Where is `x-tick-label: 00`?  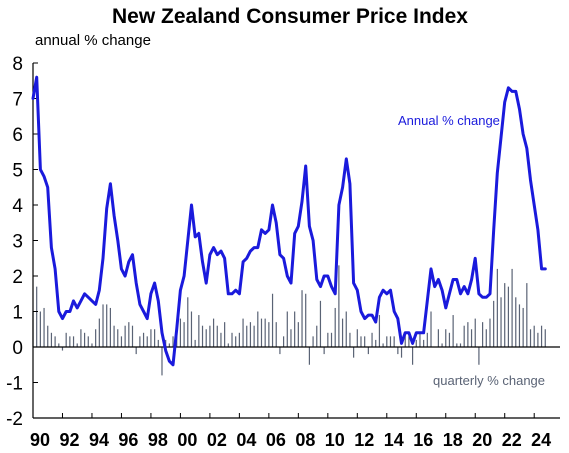
x-tick-label: 00 is located at coordinates (187, 440).